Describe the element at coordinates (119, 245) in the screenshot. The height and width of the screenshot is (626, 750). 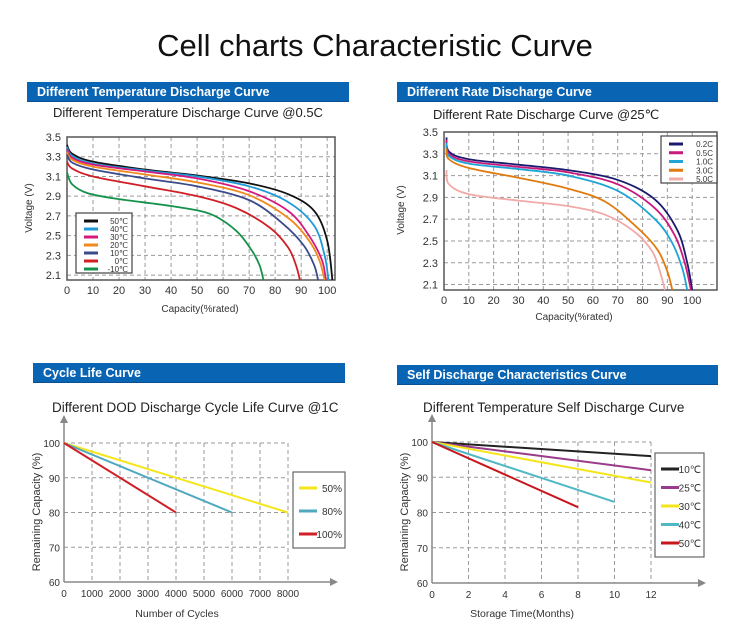
I see `legend-label: 20℃` at that location.